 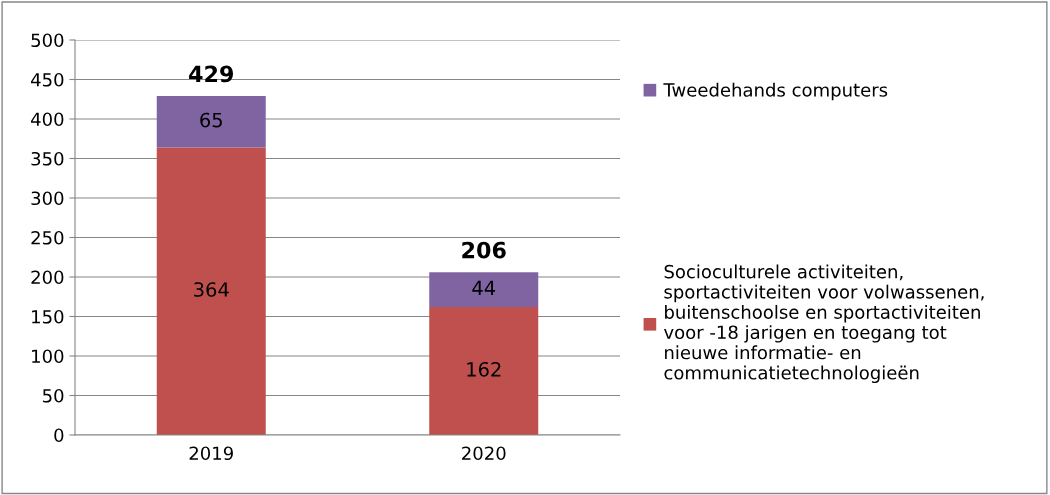 I want to click on y-tick-label: 500, so click(x=47, y=40).